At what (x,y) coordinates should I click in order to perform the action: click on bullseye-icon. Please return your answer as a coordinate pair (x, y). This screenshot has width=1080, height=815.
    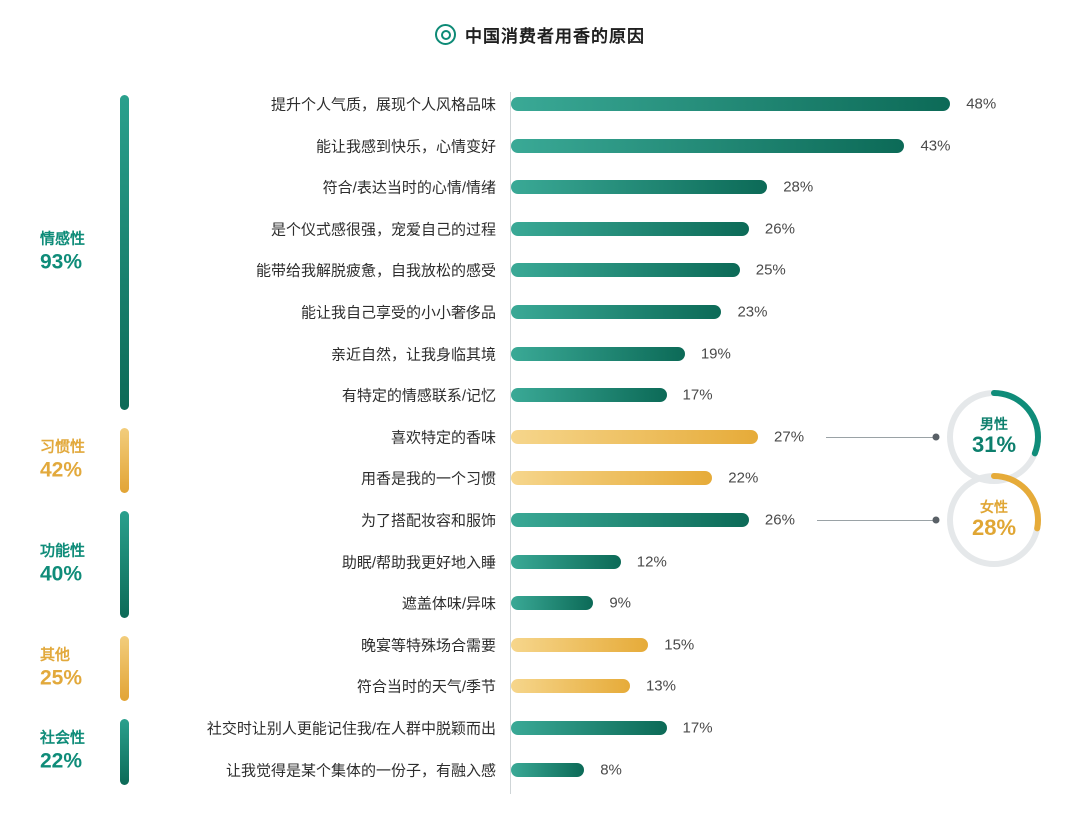
    Looking at the image, I should click on (445, 34).